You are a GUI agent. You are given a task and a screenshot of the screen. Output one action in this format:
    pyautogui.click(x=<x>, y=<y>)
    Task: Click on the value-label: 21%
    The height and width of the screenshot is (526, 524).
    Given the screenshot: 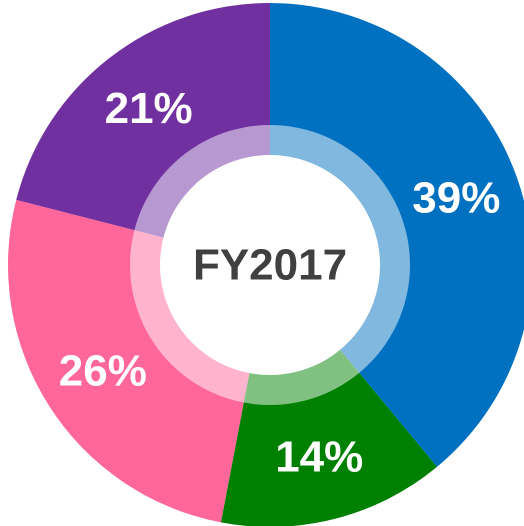 What is the action you would take?
    pyautogui.click(x=149, y=108)
    